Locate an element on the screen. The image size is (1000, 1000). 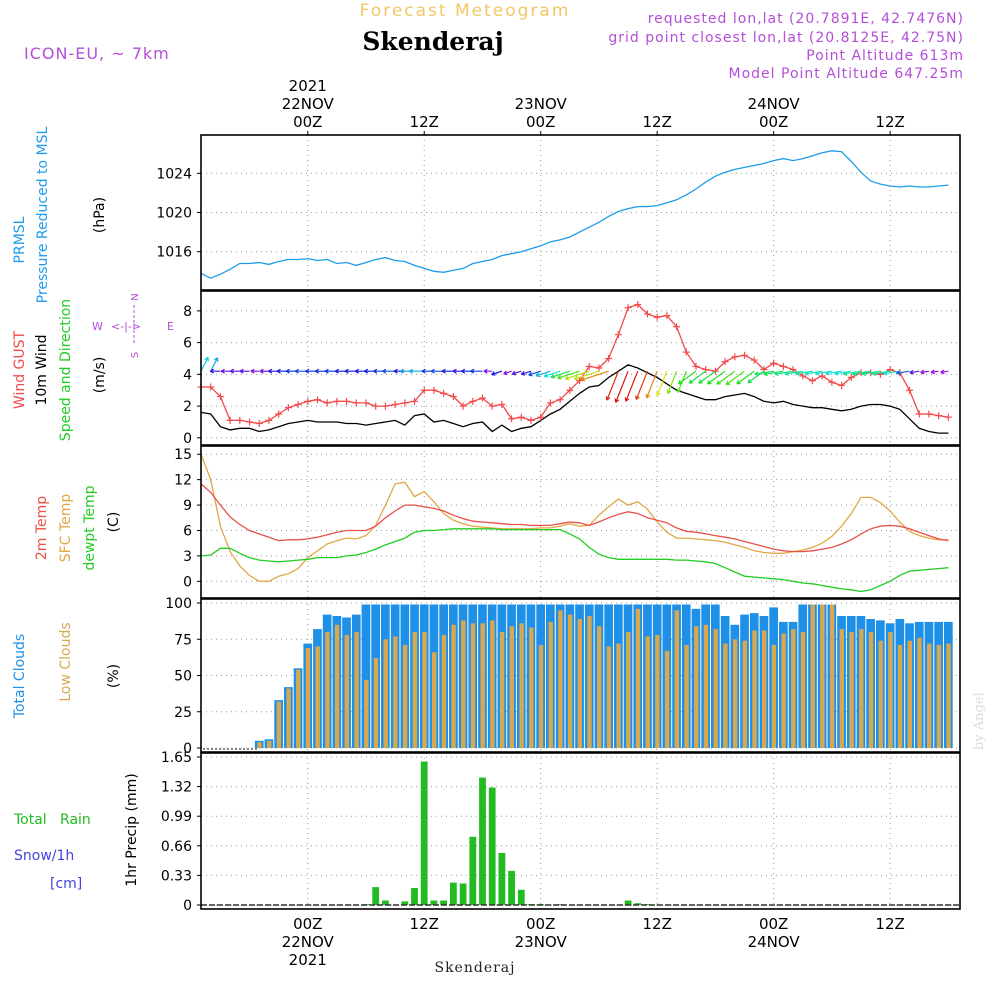
watermark: by Angel is located at coordinates (979, 721).